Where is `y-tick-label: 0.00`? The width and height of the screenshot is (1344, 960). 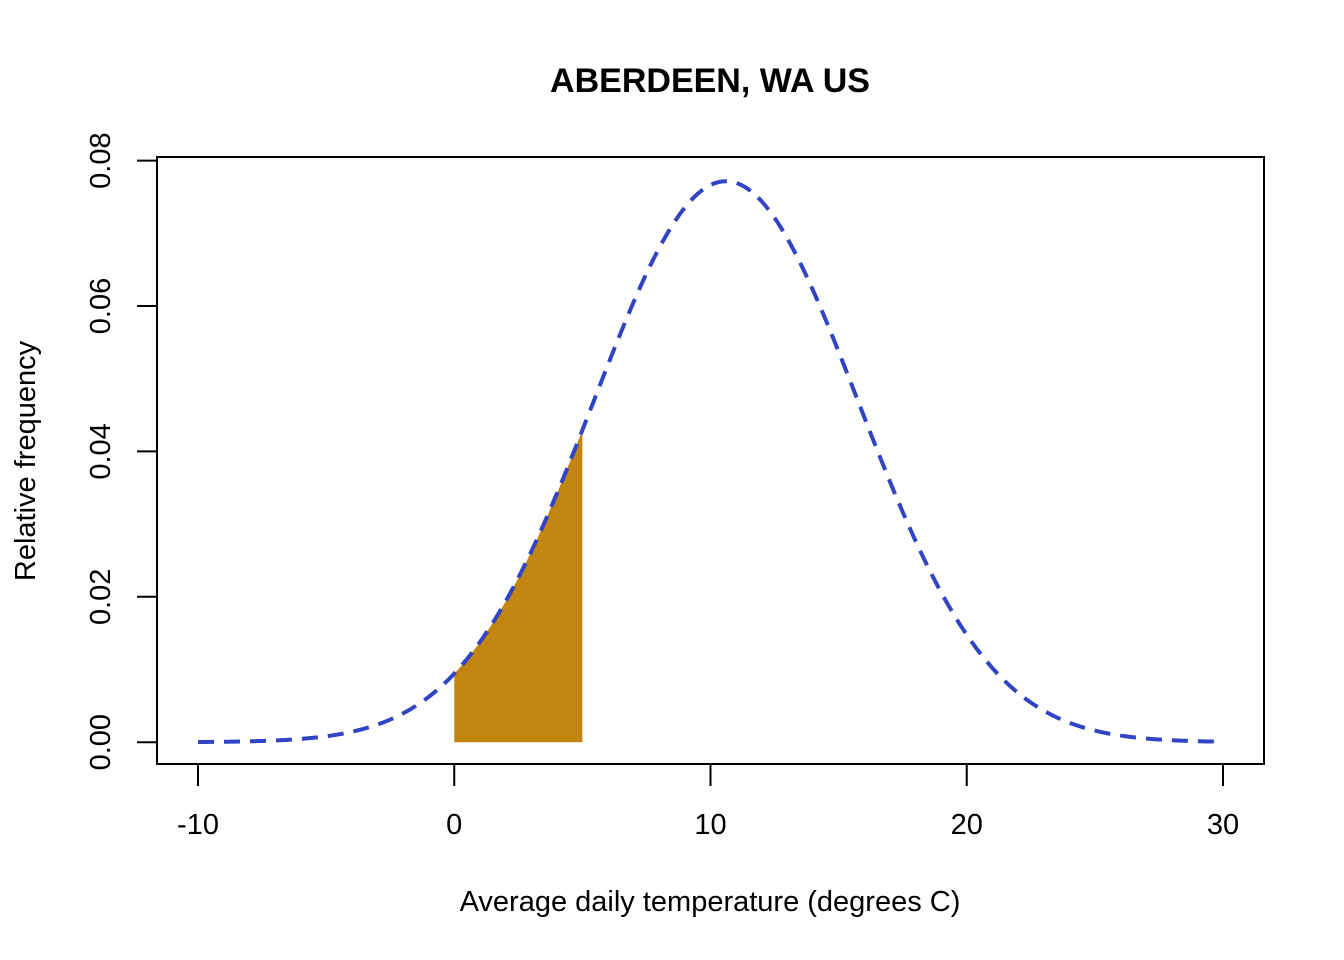
y-tick-label: 0.00 is located at coordinates (101, 742).